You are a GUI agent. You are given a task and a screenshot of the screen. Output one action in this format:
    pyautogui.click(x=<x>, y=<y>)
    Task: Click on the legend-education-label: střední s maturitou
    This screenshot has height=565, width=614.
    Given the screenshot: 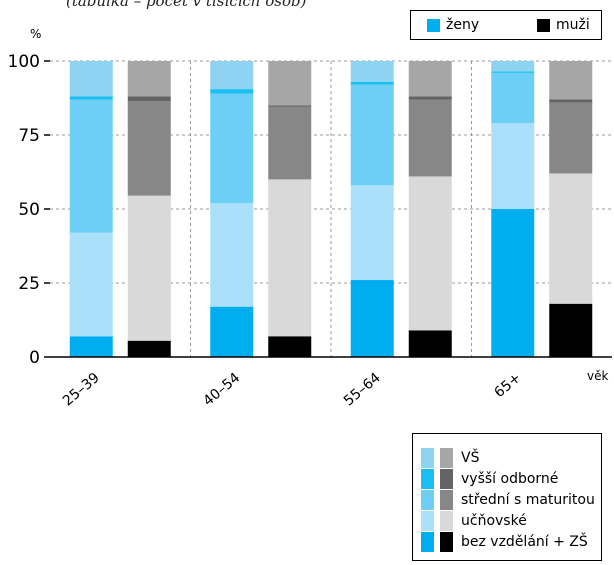 What is the action you would take?
    pyautogui.click(x=528, y=500)
    